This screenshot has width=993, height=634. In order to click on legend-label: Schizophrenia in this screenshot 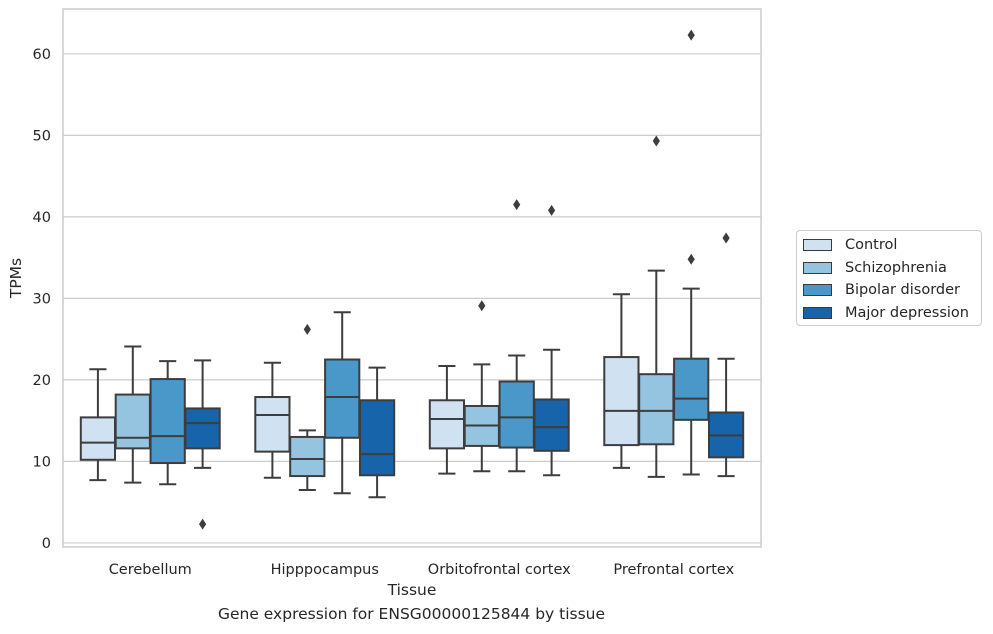, I will do `click(896, 267)`.